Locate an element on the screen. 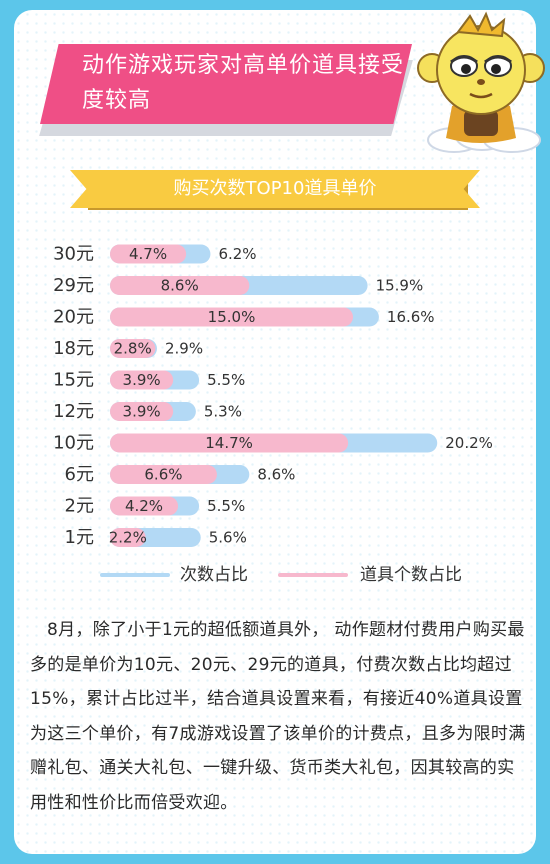 The height and width of the screenshot is (864, 550). data-label-count-share: 2.9% is located at coordinates (184, 349).